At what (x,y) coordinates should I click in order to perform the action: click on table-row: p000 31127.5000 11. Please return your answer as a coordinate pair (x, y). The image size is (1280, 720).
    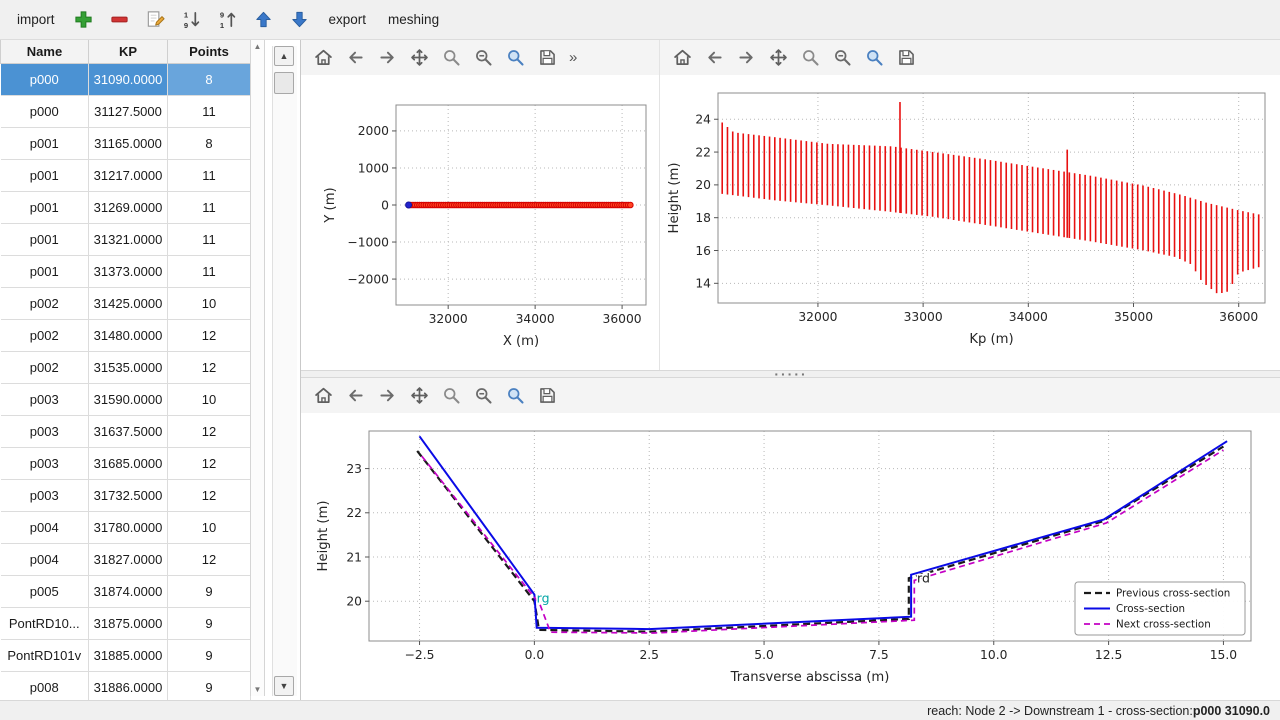
    Looking at the image, I should click on (125, 111).